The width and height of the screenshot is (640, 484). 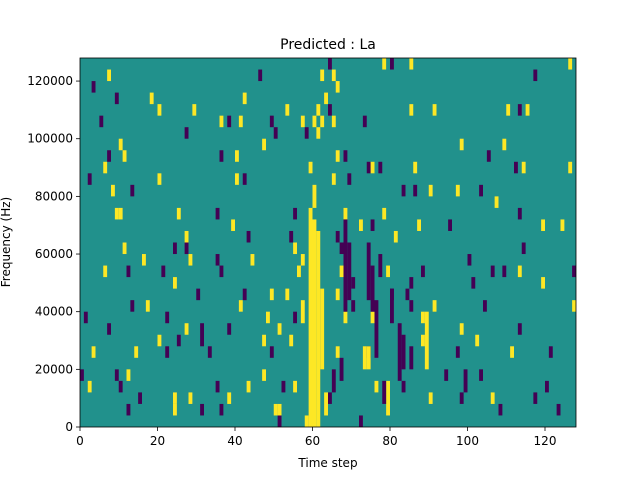 I want to click on y-tick-label: 60000, so click(x=54, y=254).